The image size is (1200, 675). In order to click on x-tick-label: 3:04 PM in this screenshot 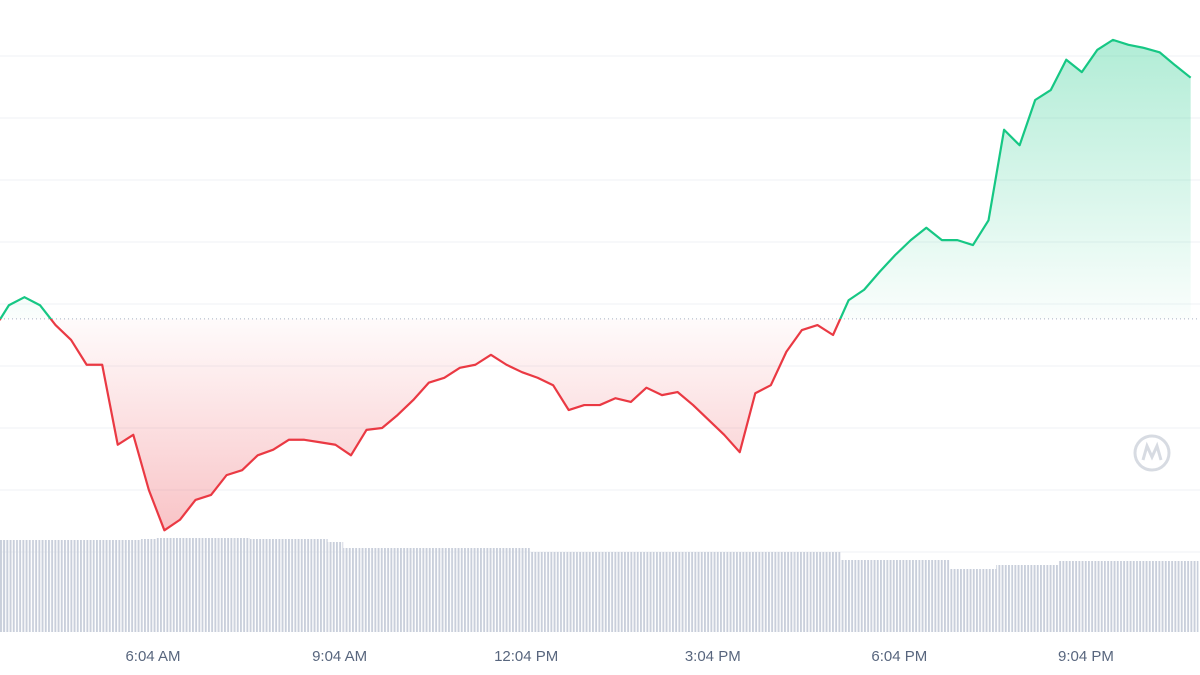, I will do `click(713, 656)`.